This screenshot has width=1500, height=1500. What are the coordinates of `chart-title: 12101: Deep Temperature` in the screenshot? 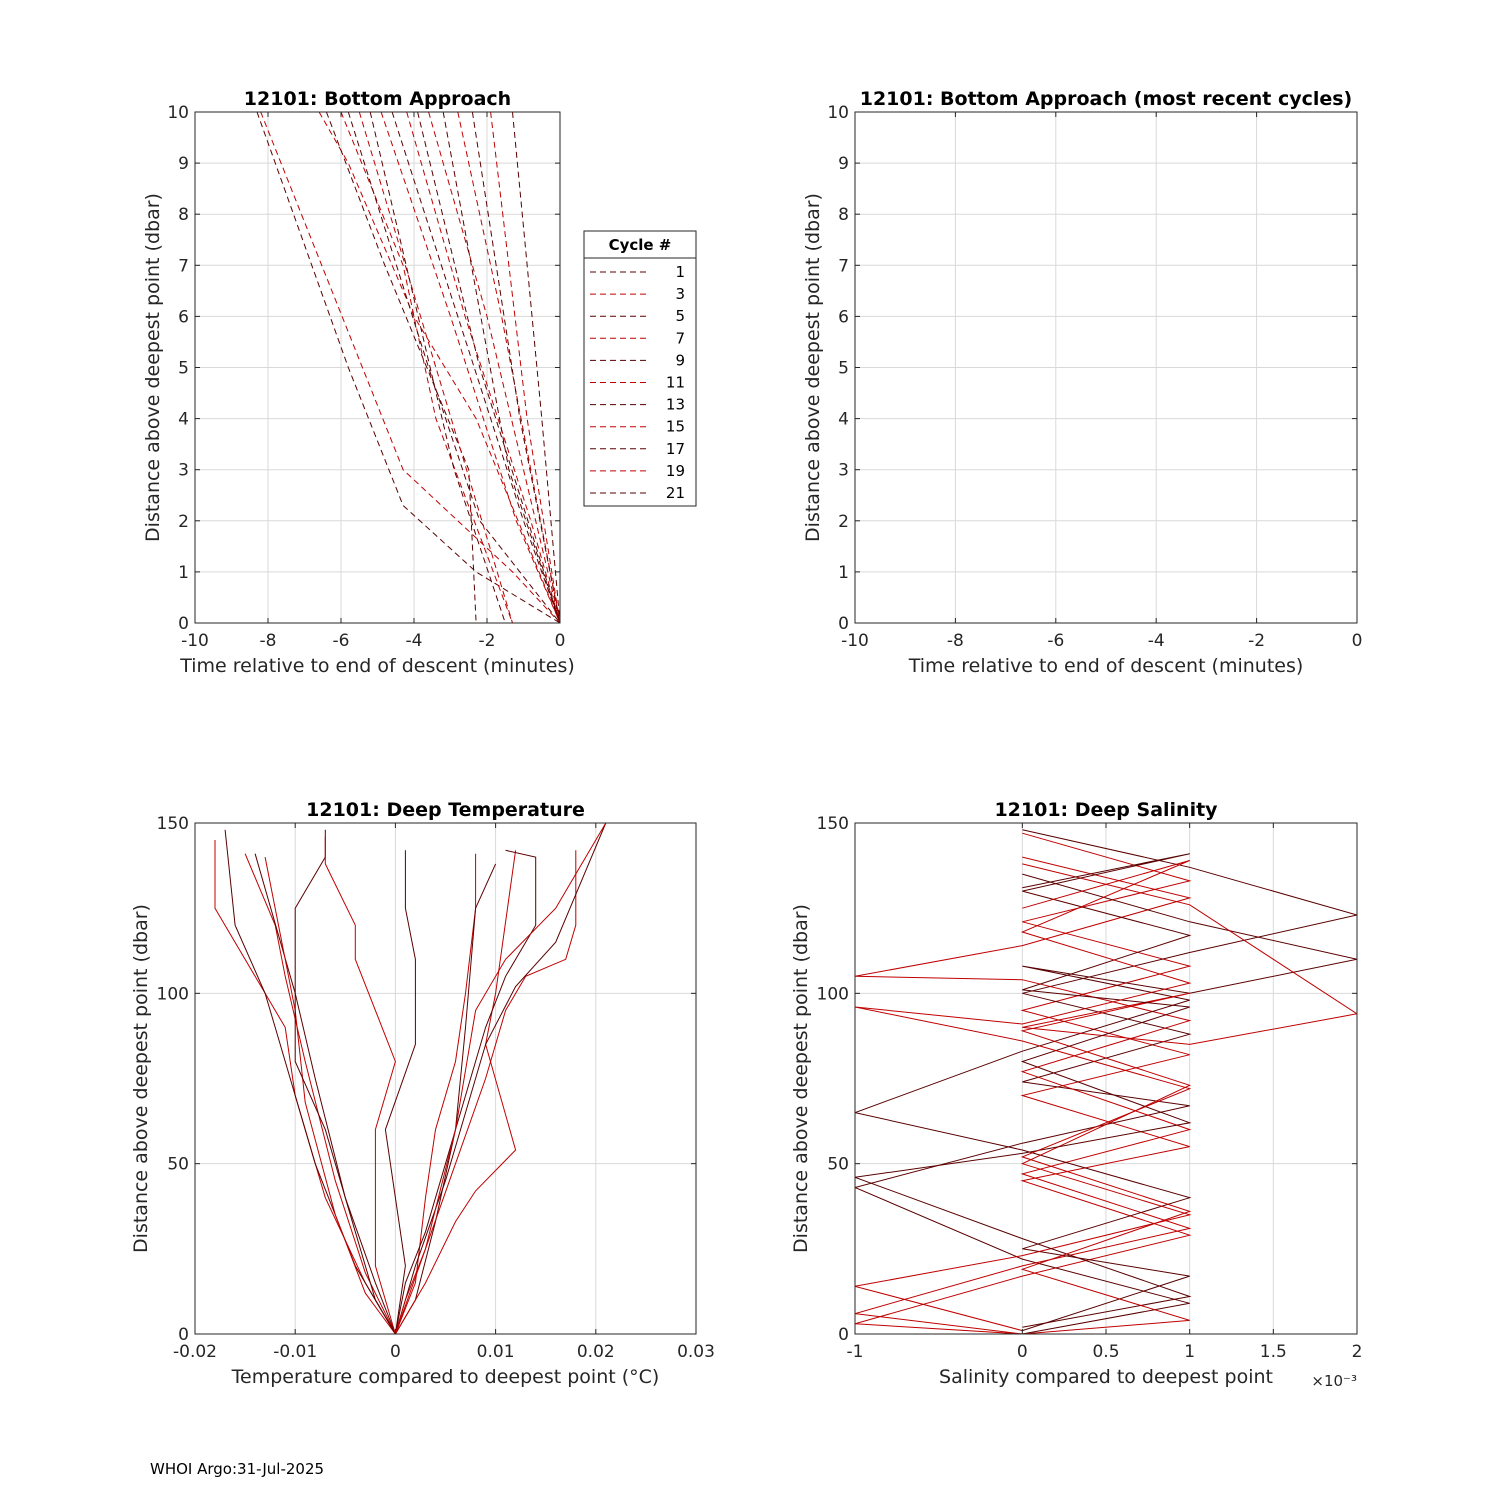 It's located at (445, 810).